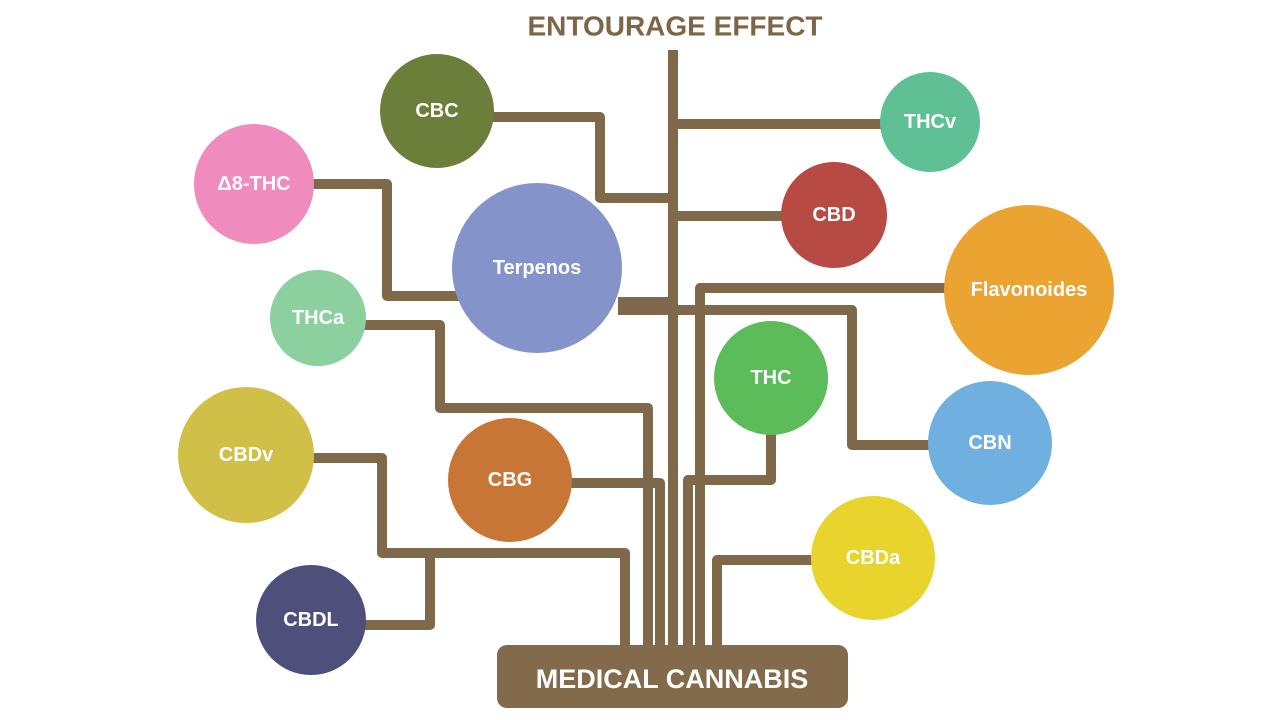  I want to click on connector-cbg, so click(617, 566).